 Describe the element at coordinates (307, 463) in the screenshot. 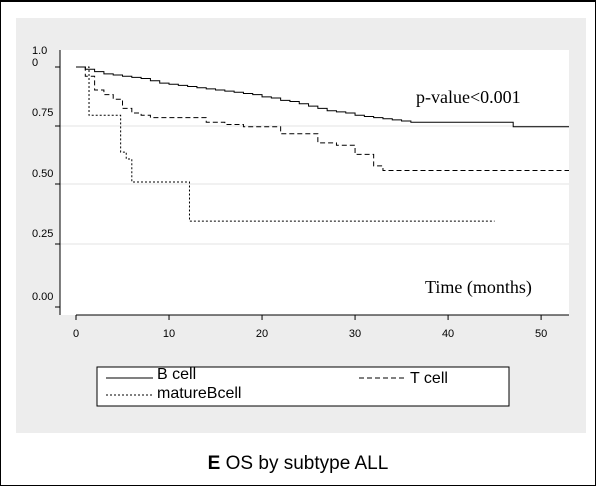

I see `caption-text: OS by subtype ALL` at that location.